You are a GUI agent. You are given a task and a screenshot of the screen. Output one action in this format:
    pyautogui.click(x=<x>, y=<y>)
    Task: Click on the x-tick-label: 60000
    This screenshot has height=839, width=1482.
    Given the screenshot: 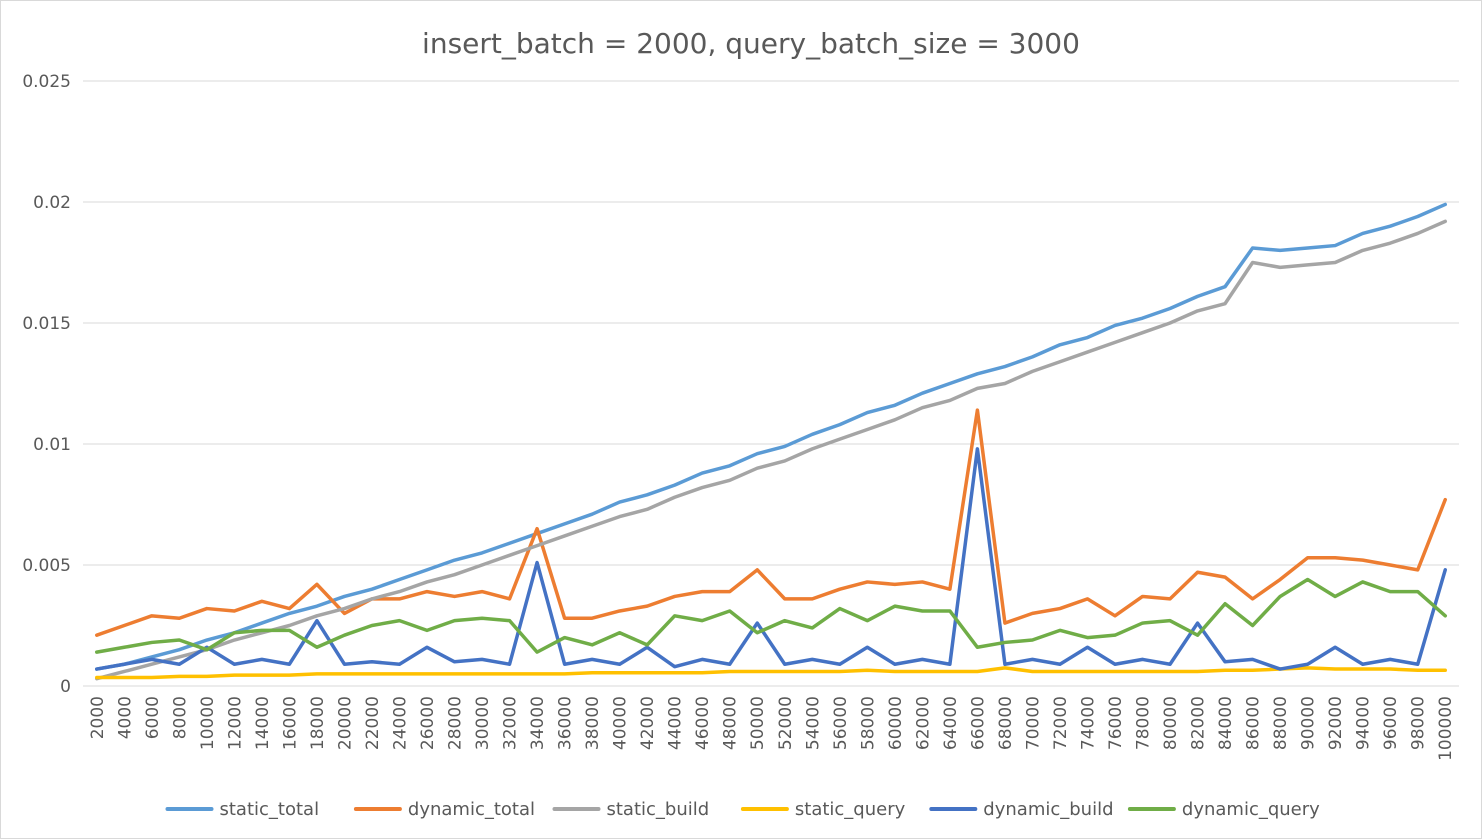 What is the action you would take?
    pyautogui.click(x=896, y=723)
    